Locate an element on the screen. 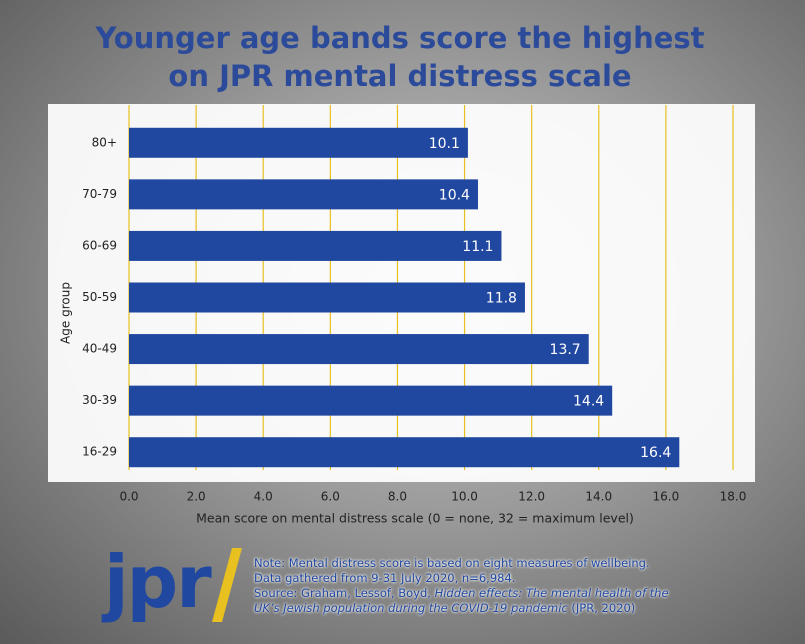  value-label: 13.7 is located at coordinates (565, 350).